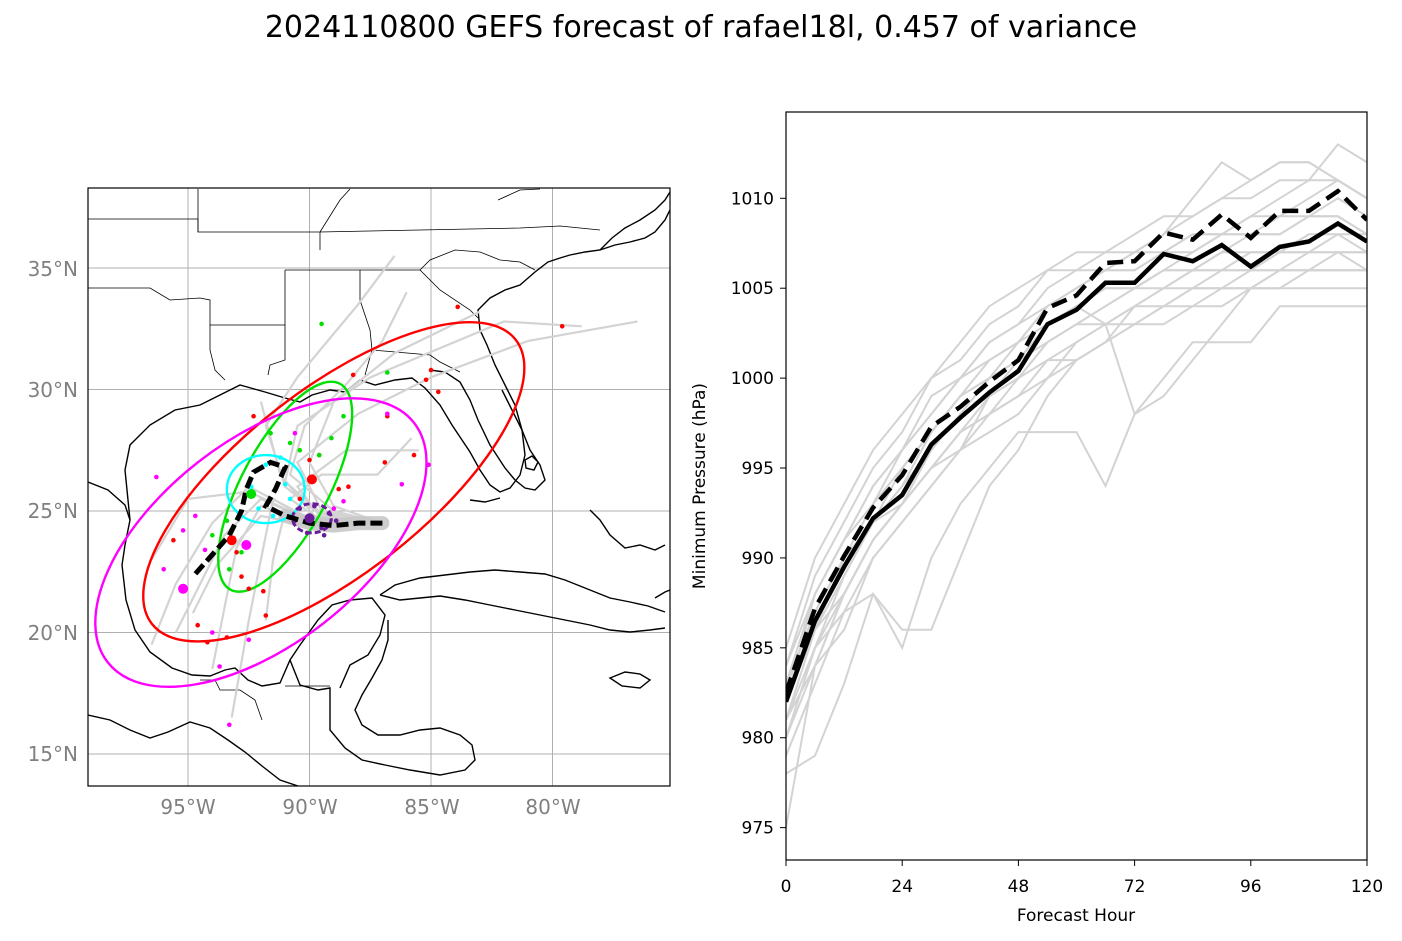 The image size is (1402, 941). I want to click on lake-okeechobee, so click(531, 463).